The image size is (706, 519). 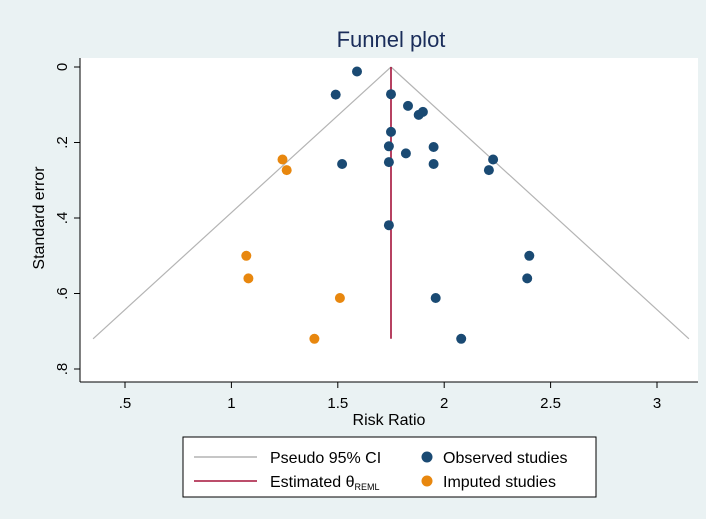 What do you see at coordinates (427, 481) in the screenshot?
I see `legend-imputed-swatch` at bounding box center [427, 481].